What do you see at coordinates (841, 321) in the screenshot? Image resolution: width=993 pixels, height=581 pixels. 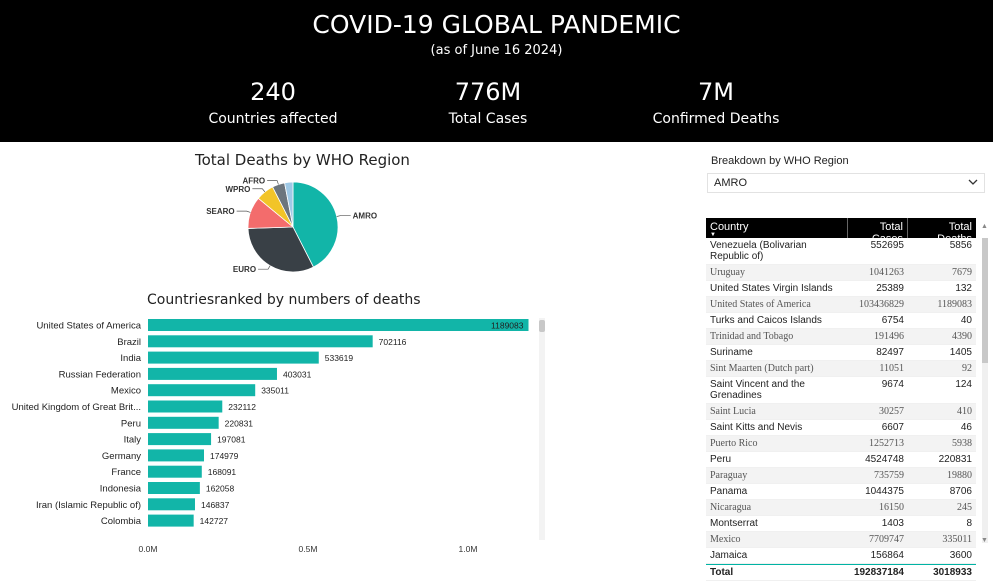 I see `table-row: Turks and Caicos Islands 6754 40` at bounding box center [841, 321].